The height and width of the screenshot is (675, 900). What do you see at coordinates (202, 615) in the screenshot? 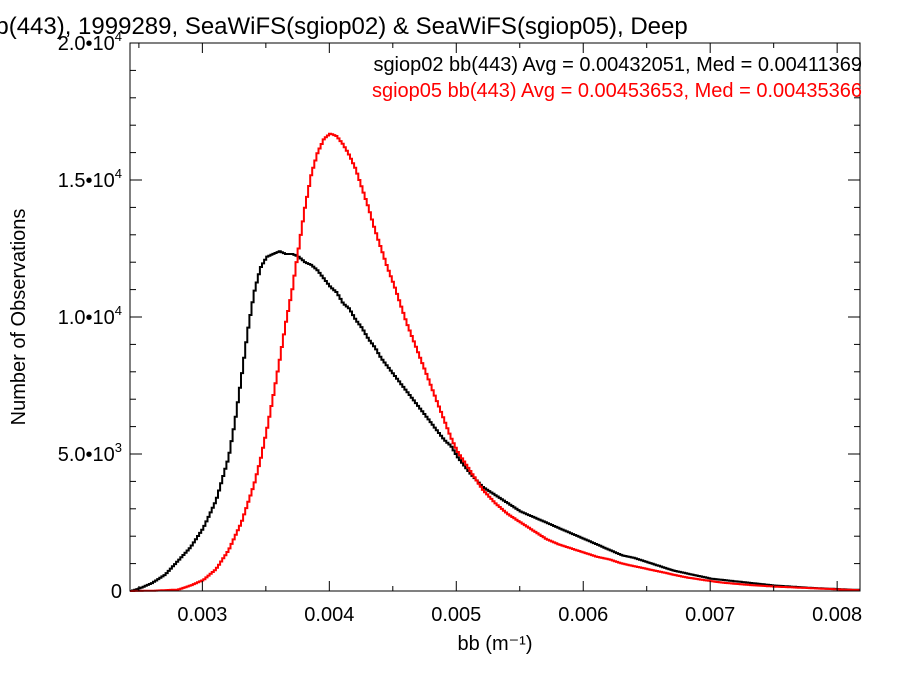
I see `x-tick-label: 0.003` at bounding box center [202, 615].